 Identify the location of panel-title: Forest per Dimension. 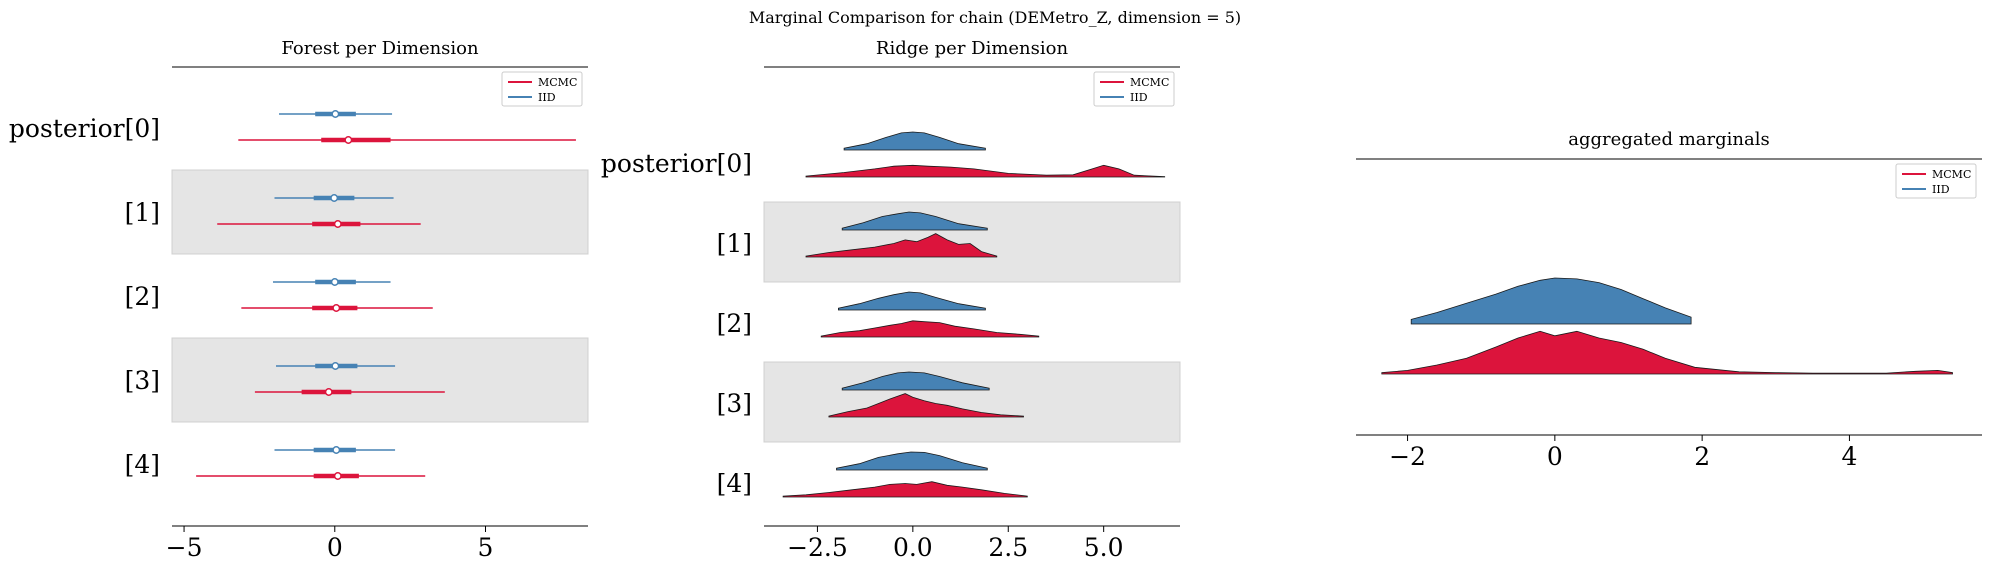
(380, 48).